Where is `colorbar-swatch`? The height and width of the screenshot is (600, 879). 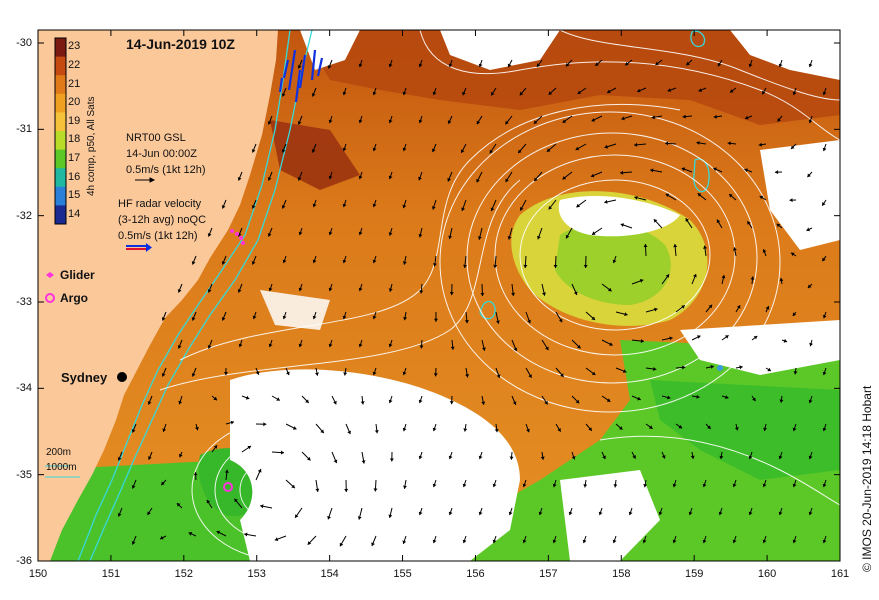
colorbar-swatch is located at coordinates (60, 122).